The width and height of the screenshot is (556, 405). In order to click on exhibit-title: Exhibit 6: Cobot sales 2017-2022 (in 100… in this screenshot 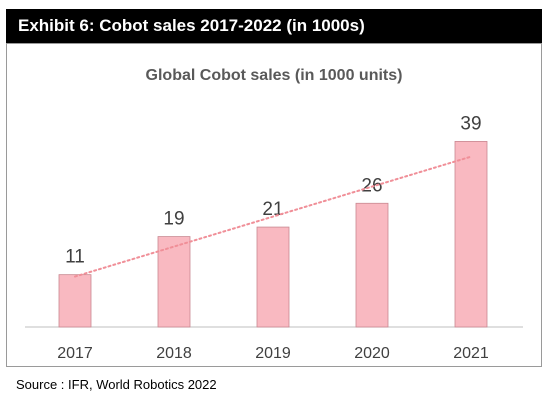, I will do `click(274, 26)`.